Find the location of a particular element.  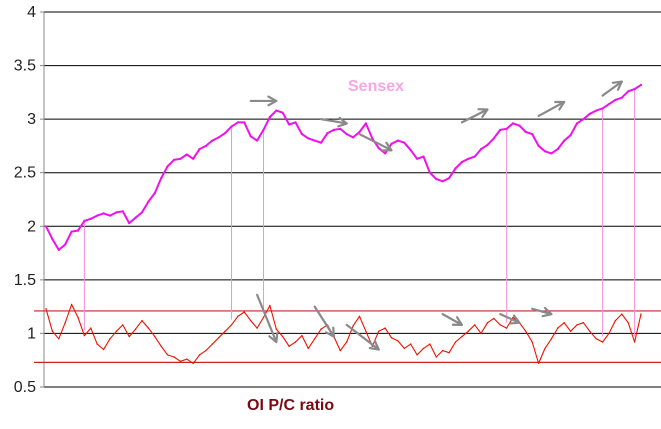

y-tick-label: 0.5 is located at coordinates (25, 387).